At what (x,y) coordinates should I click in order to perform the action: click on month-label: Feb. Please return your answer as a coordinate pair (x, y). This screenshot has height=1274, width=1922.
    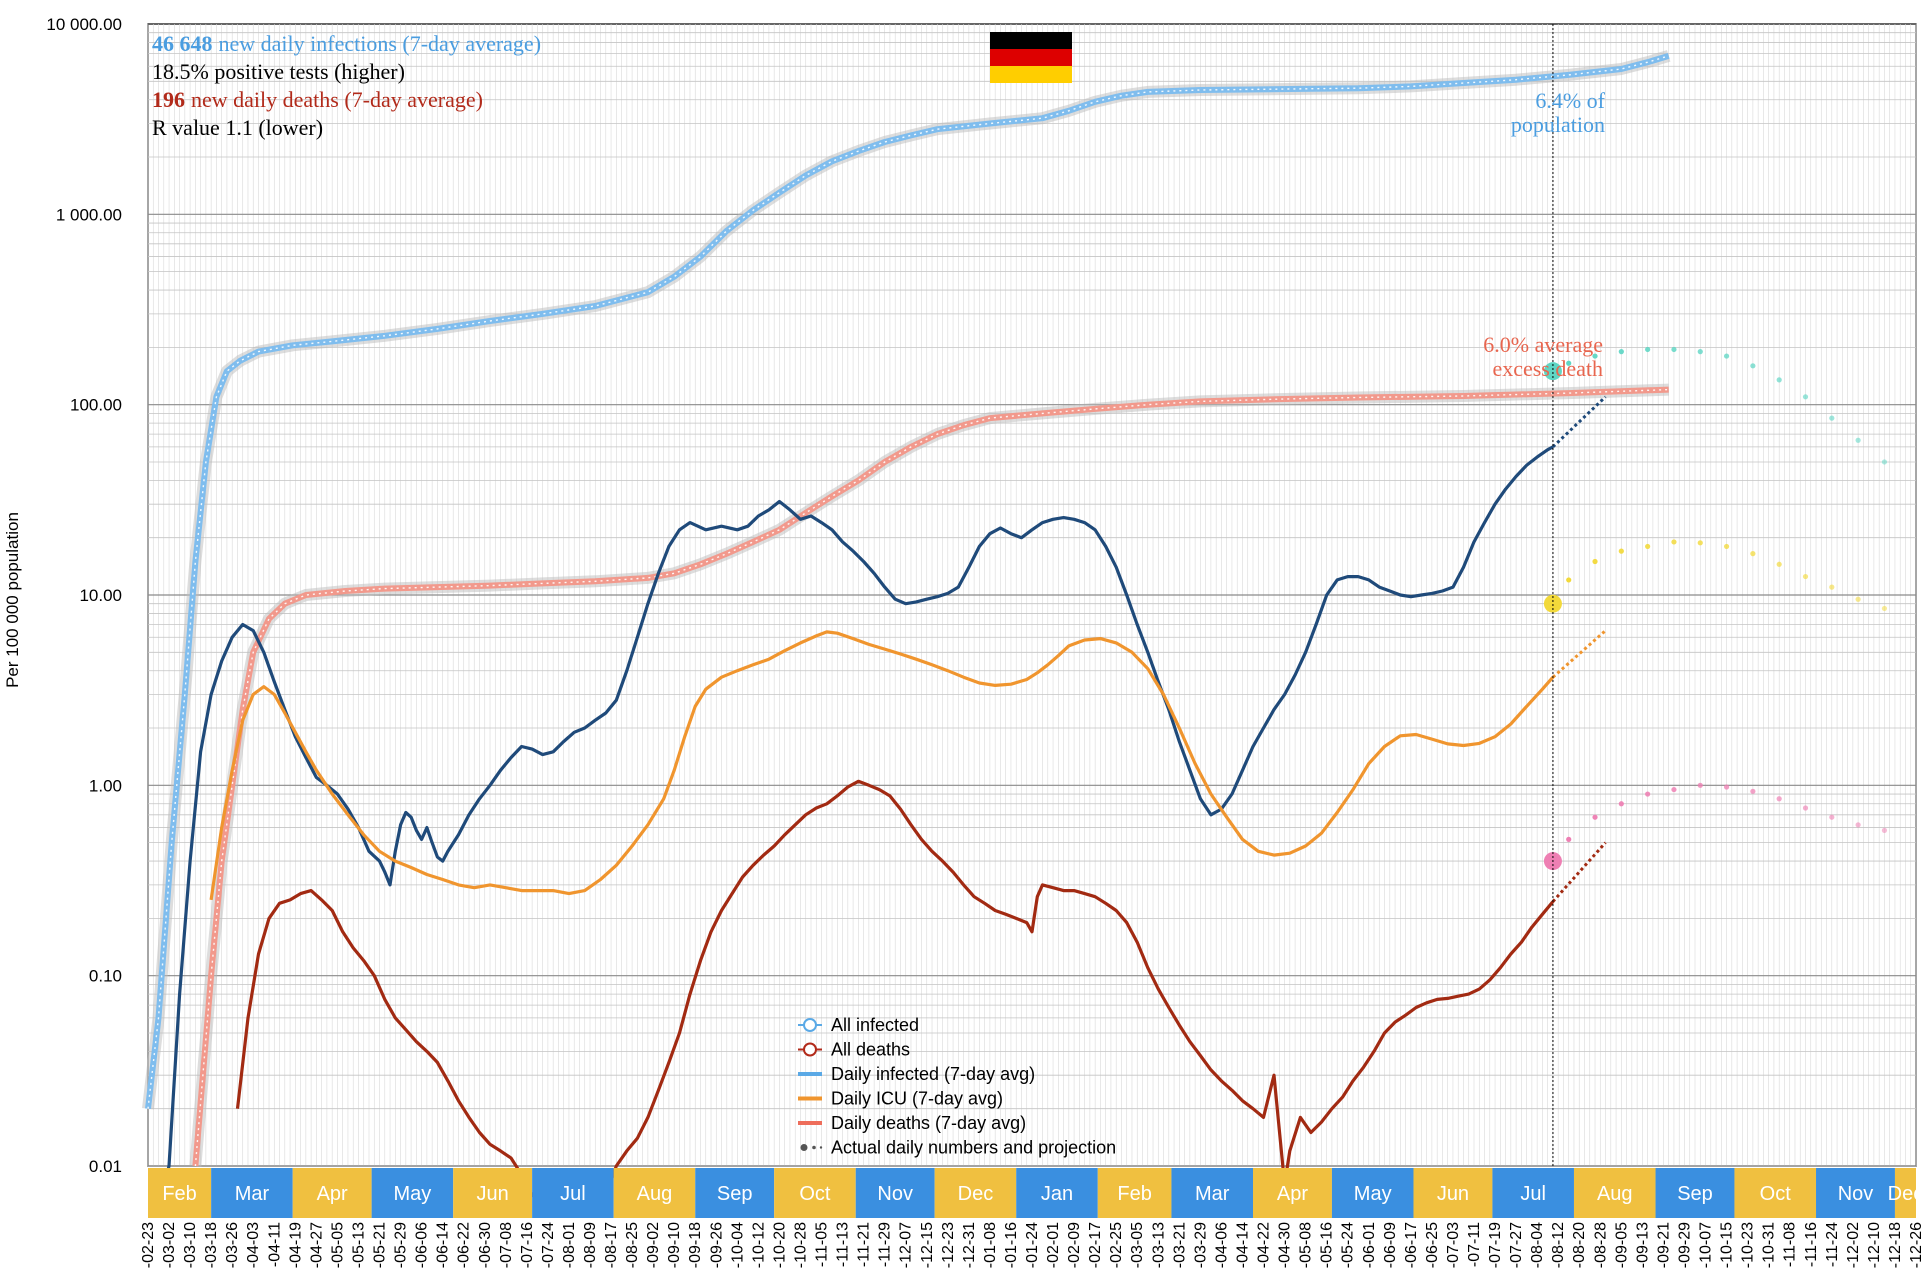
    Looking at the image, I should click on (1134, 1194).